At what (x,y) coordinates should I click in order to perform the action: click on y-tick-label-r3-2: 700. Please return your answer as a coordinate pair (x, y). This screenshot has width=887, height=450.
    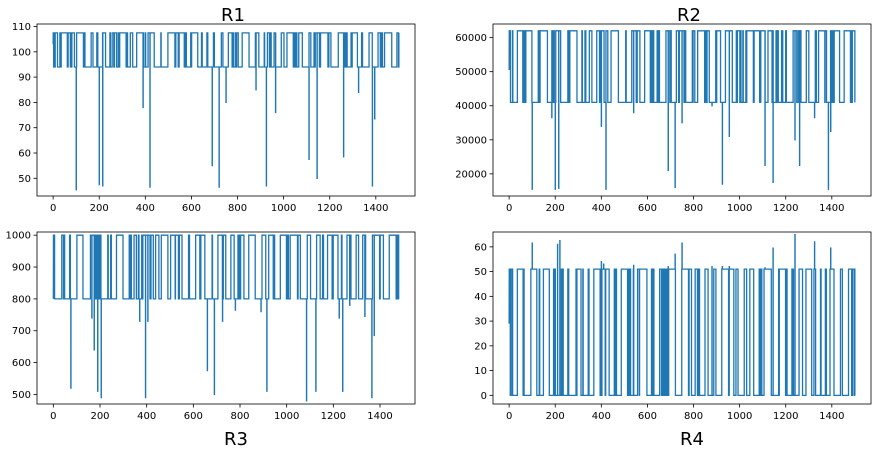
    Looking at the image, I should click on (21, 331).